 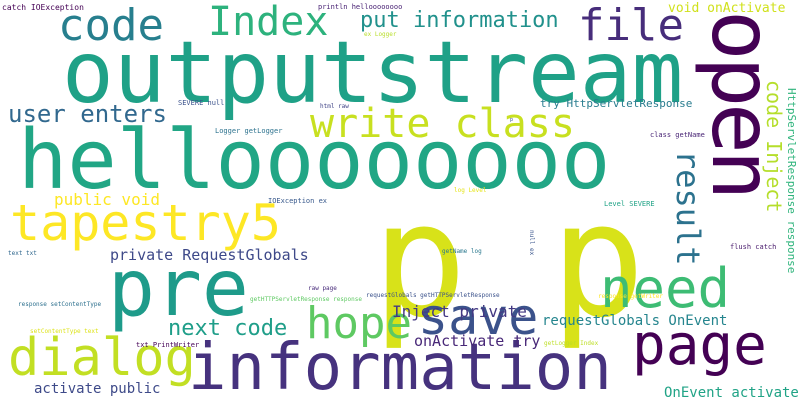 I want to click on word-try-httpservletresponse: try HttpServletResponse, so click(x=616, y=103).